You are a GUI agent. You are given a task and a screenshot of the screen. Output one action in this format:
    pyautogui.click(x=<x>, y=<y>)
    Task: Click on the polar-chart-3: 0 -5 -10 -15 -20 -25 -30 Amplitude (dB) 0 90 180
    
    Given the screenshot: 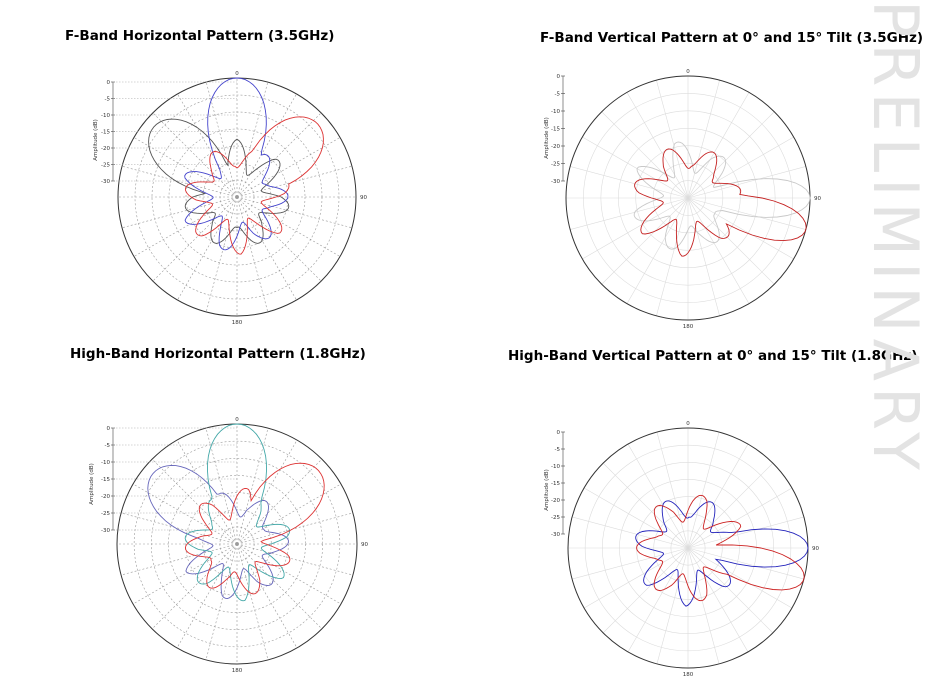 What is the action you would take?
    pyautogui.click(x=681, y=549)
    